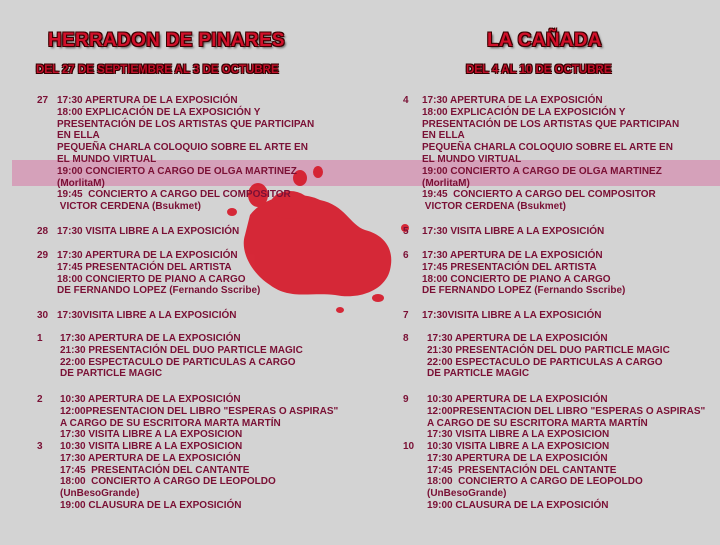 The width and height of the screenshot is (720, 545). Describe the element at coordinates (409, 446) in the screenshot. I see `day-number: 10` at that location.